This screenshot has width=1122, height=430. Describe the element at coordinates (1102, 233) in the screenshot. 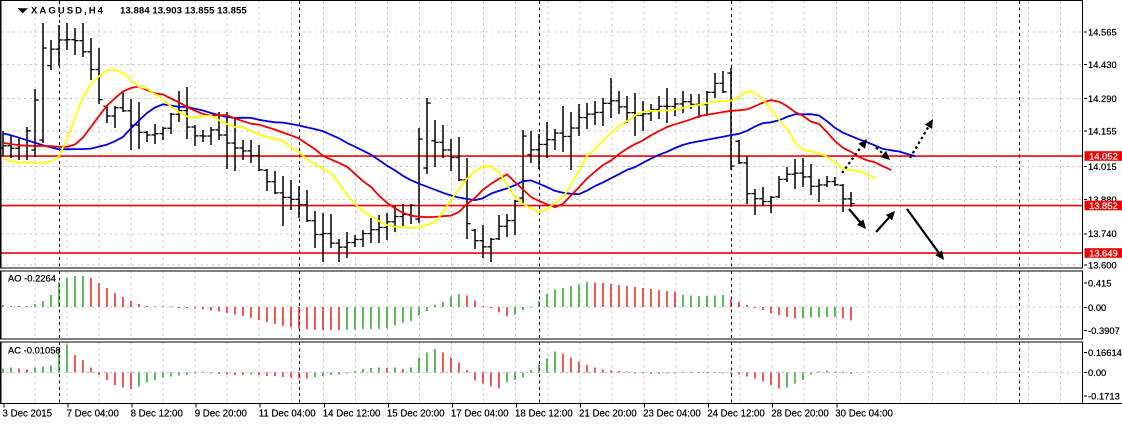

I see `svg-text: 13.740` at that location.